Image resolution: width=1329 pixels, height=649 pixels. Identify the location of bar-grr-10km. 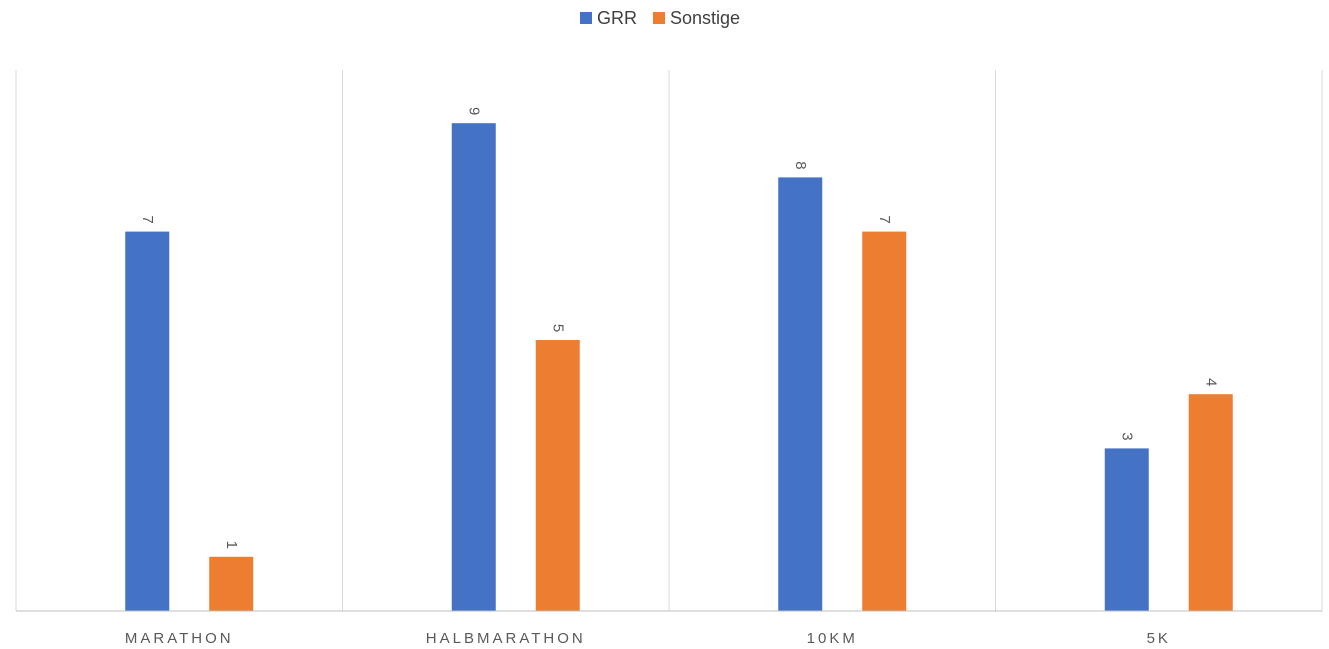
(800, 394).